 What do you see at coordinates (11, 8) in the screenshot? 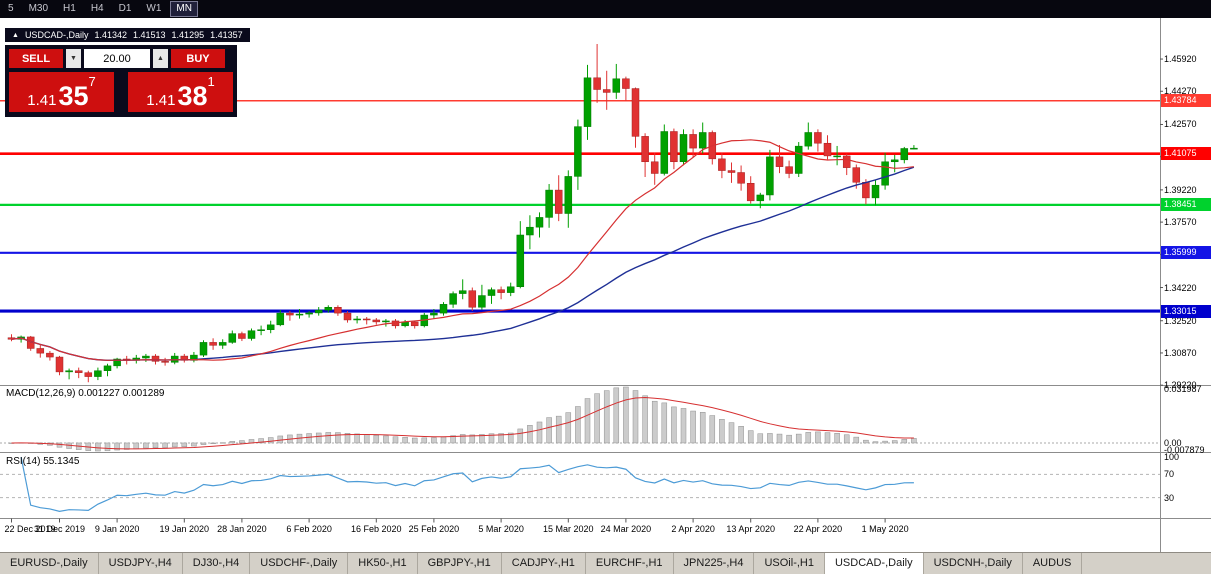
I see `timeframe-button-5: 5` at bounding box center [11, 8].